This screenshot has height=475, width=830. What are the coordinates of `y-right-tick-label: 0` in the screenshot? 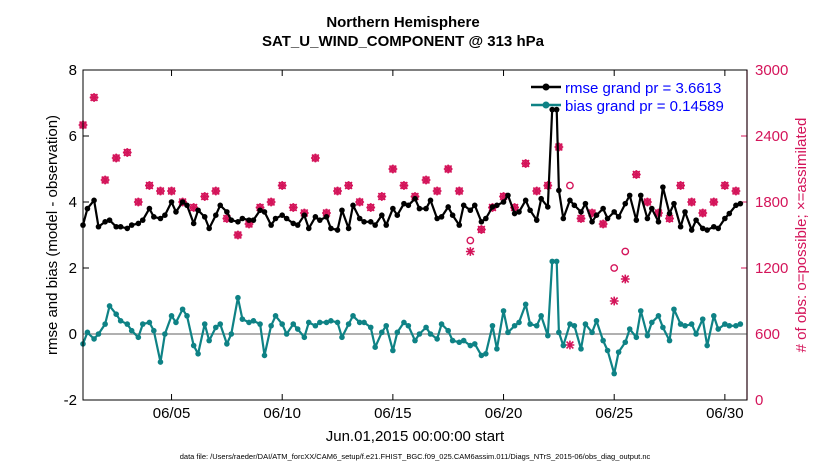 It's located at (759, 400).